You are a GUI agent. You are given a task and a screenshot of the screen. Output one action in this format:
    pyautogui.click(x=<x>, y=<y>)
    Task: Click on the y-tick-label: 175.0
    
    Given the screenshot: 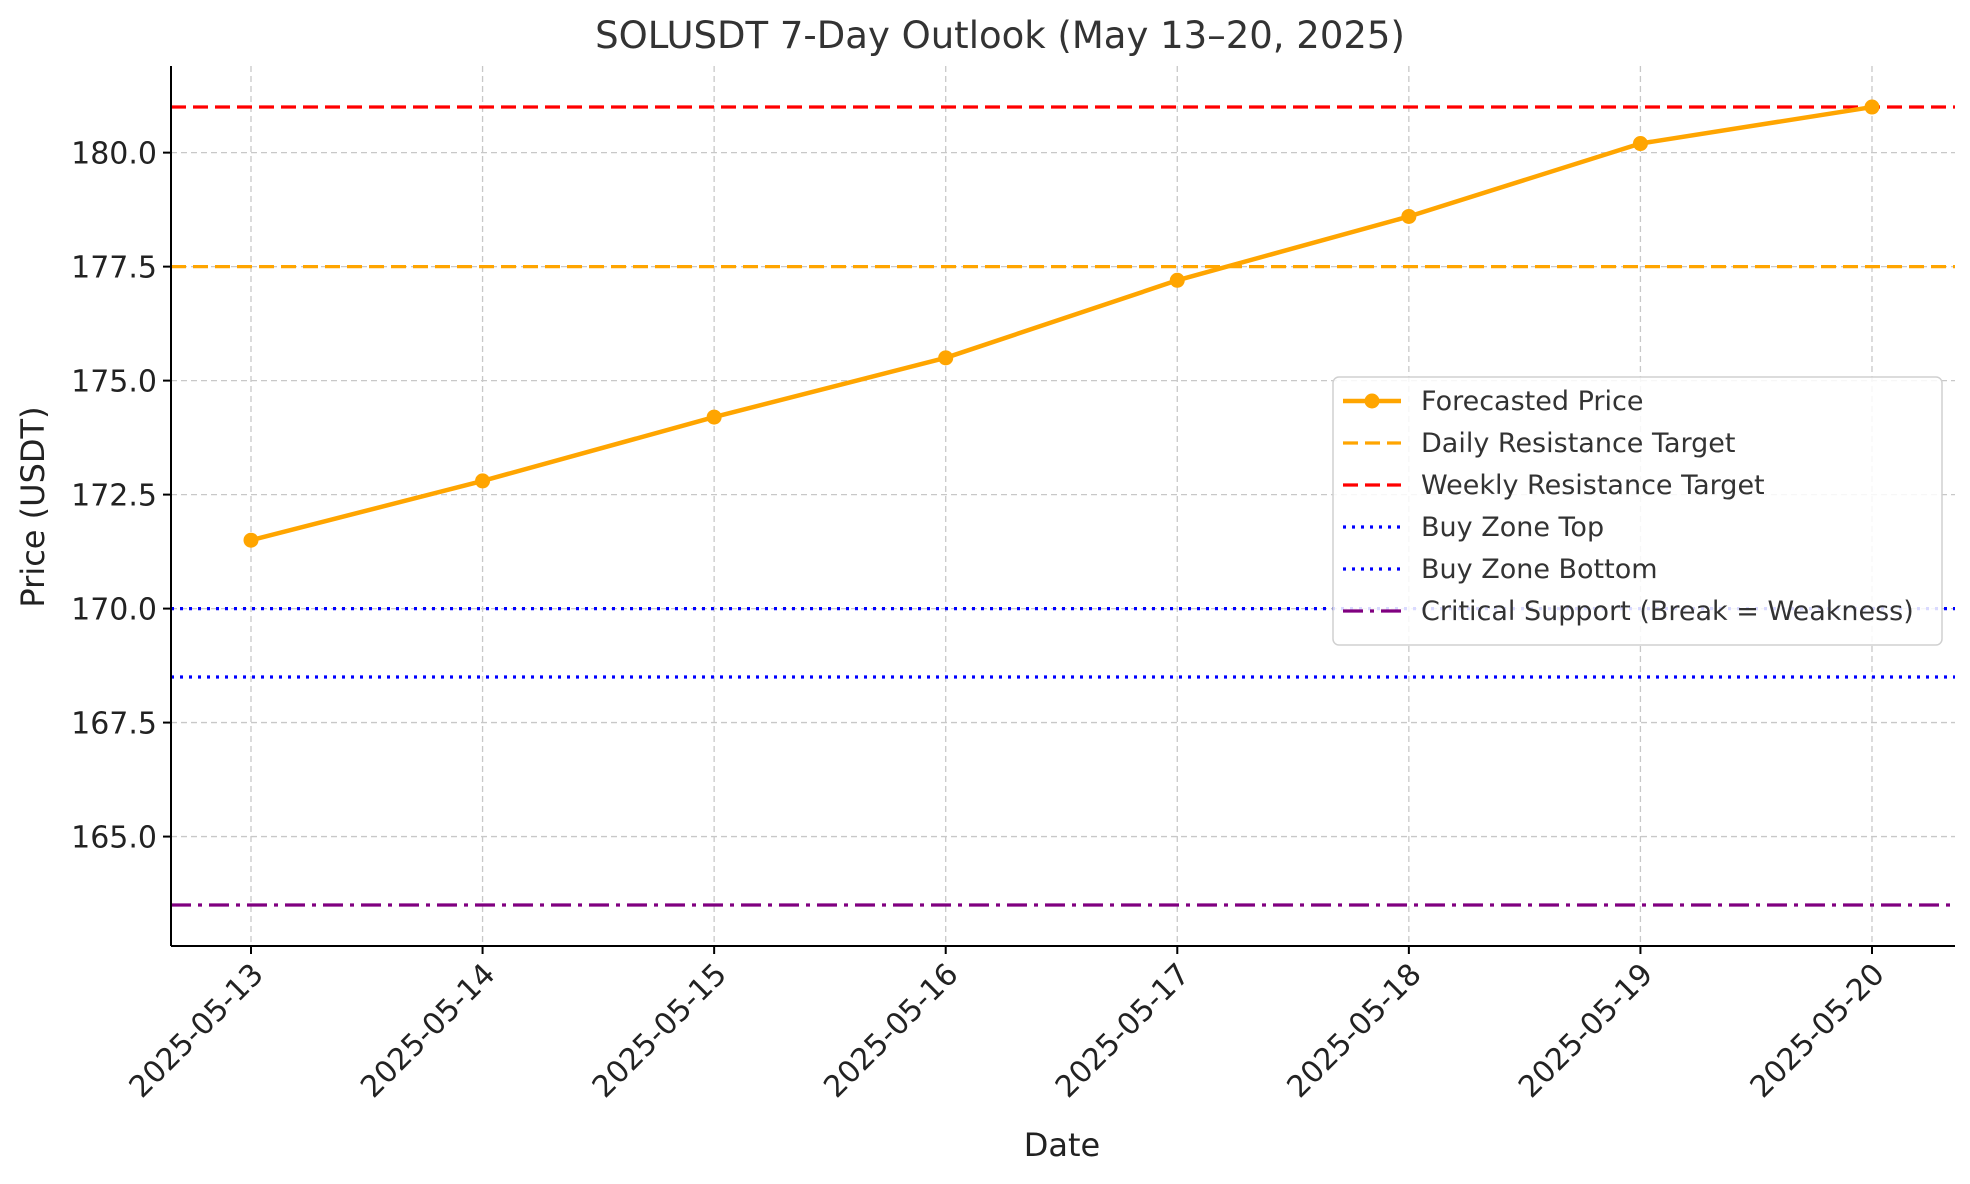 What is the action you would take?
    pyautogui.click(x=114, y=382)
    